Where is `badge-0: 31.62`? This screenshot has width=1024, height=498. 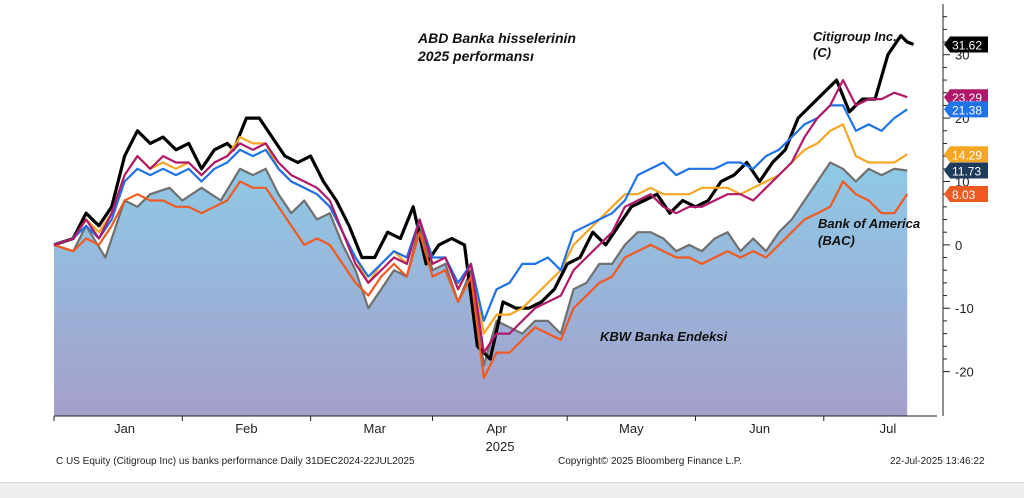
badge-0: 31.62 is located at coordinates (966, 44).